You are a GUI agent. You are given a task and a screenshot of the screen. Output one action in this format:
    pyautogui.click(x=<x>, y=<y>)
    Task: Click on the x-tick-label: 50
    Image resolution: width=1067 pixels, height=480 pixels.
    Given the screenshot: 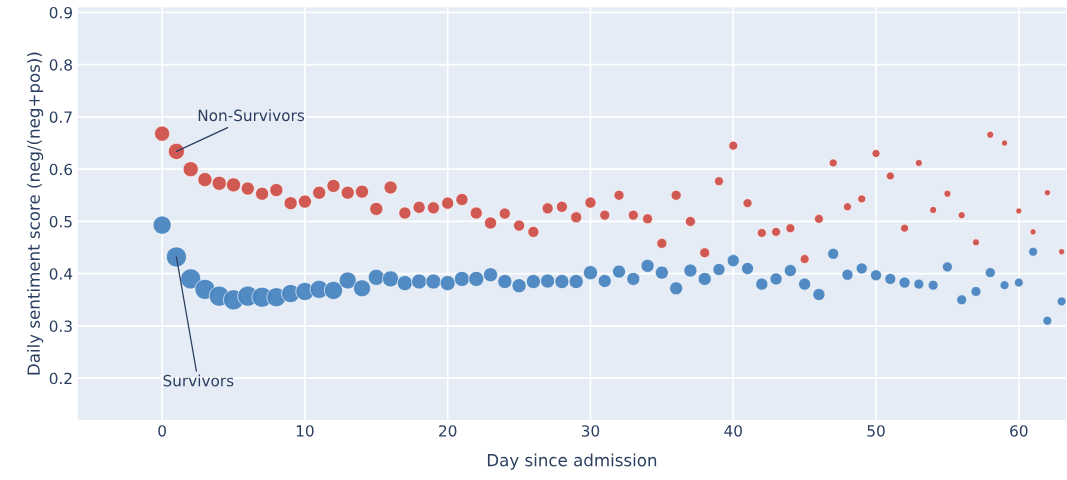 What is the action you would take?
    pyautogui.click(x=876, y=431)
    